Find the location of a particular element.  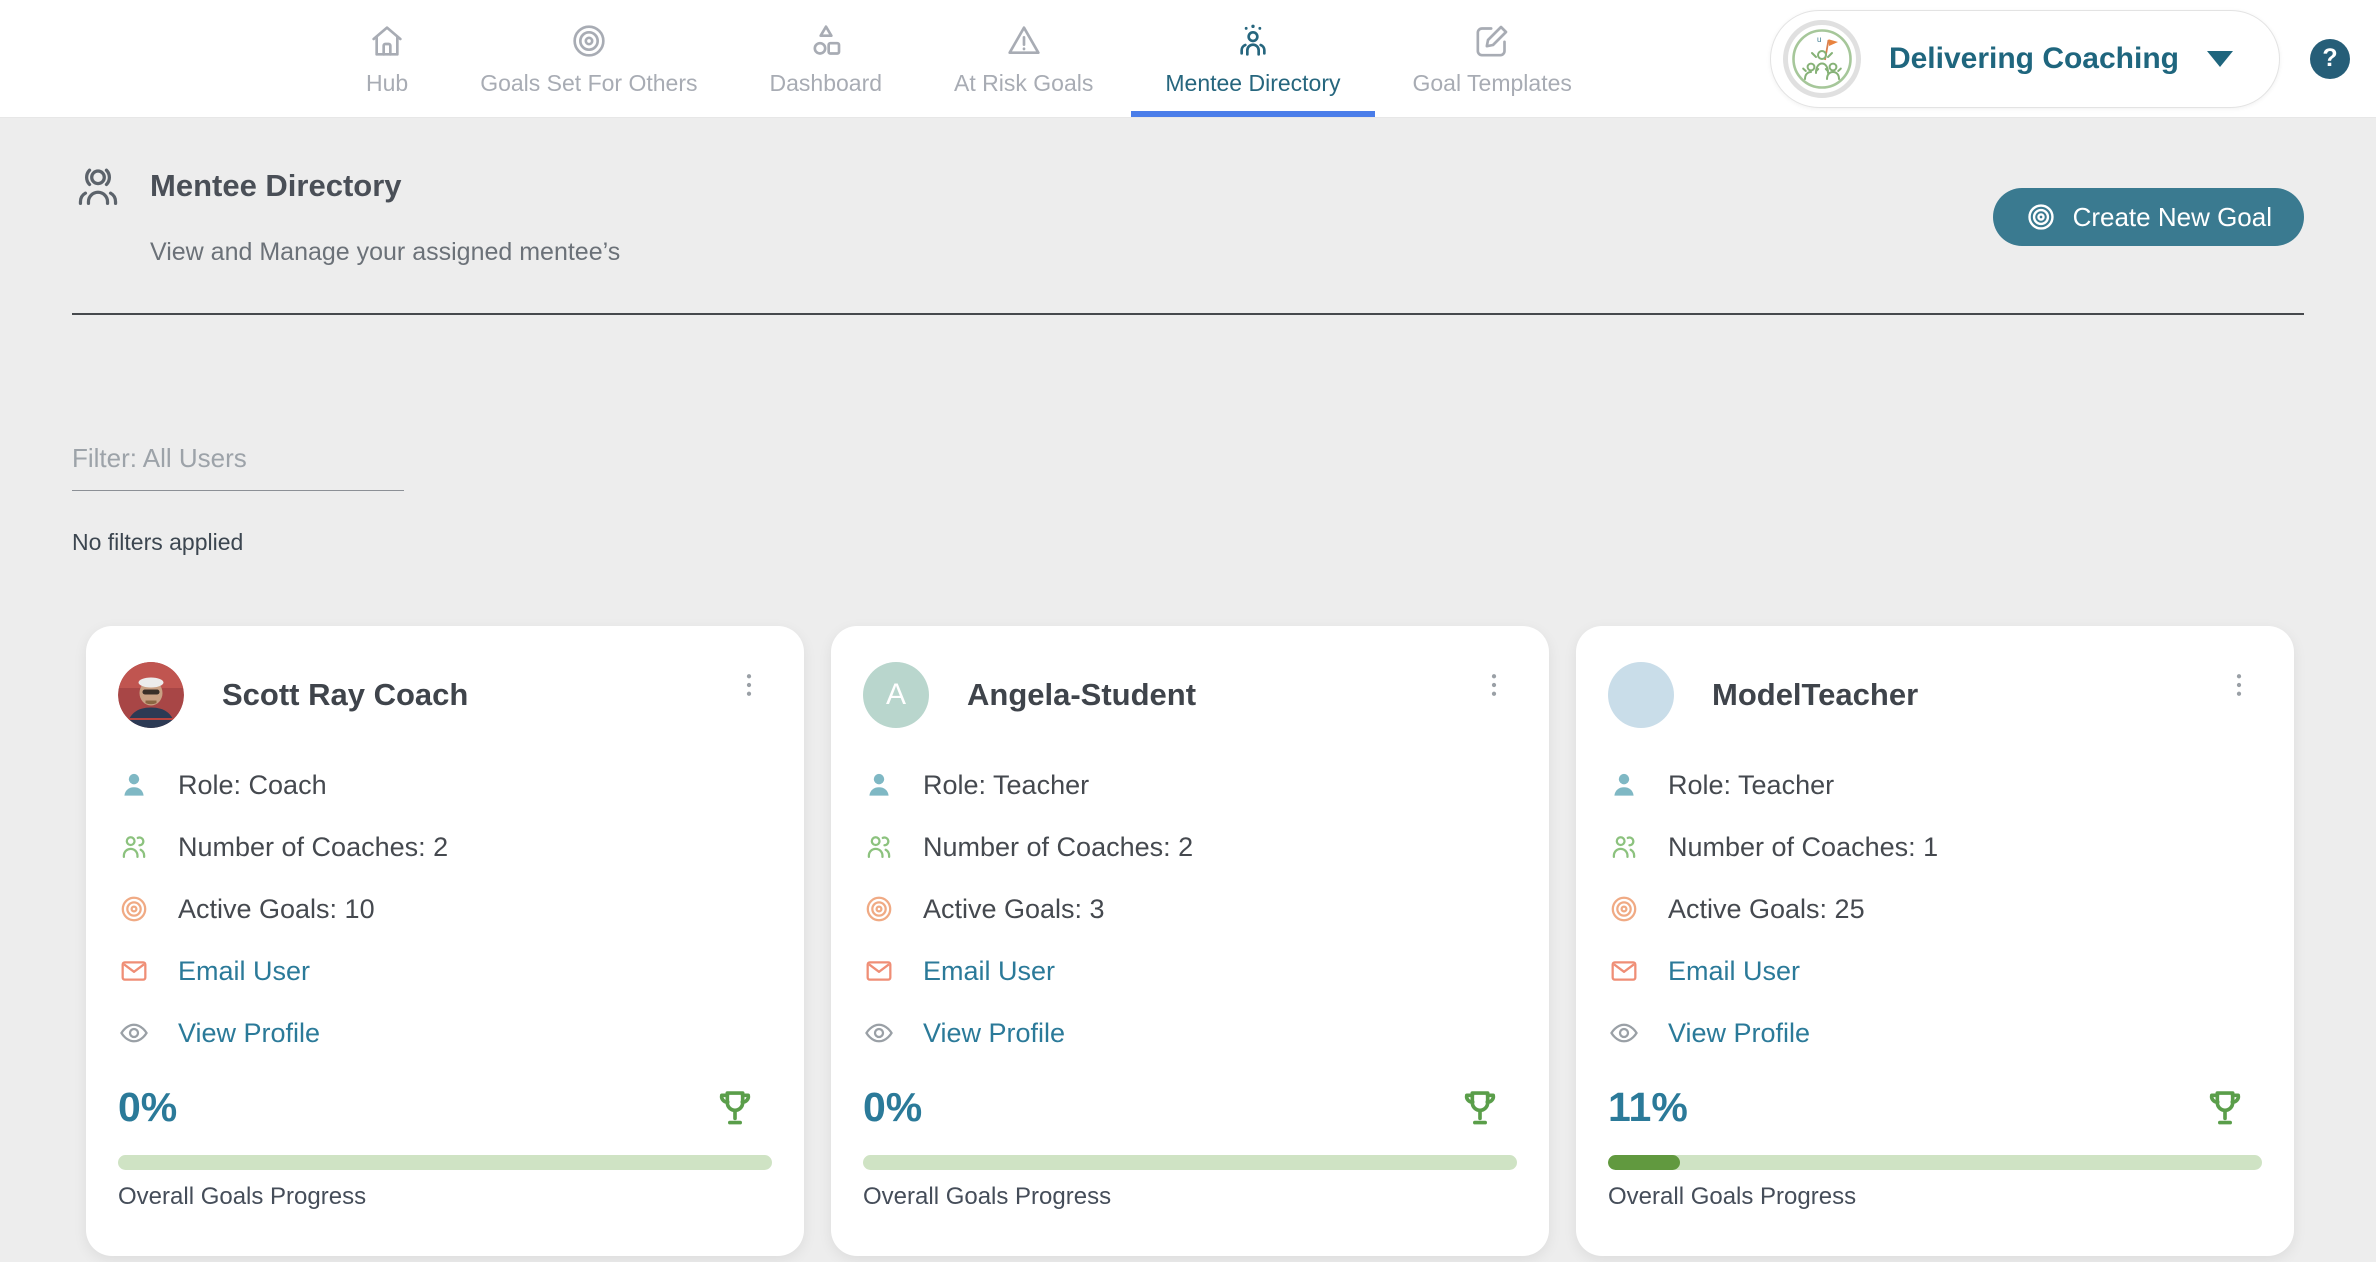

tab-label: Goals Set For Others is located at coordinates (589, 82).